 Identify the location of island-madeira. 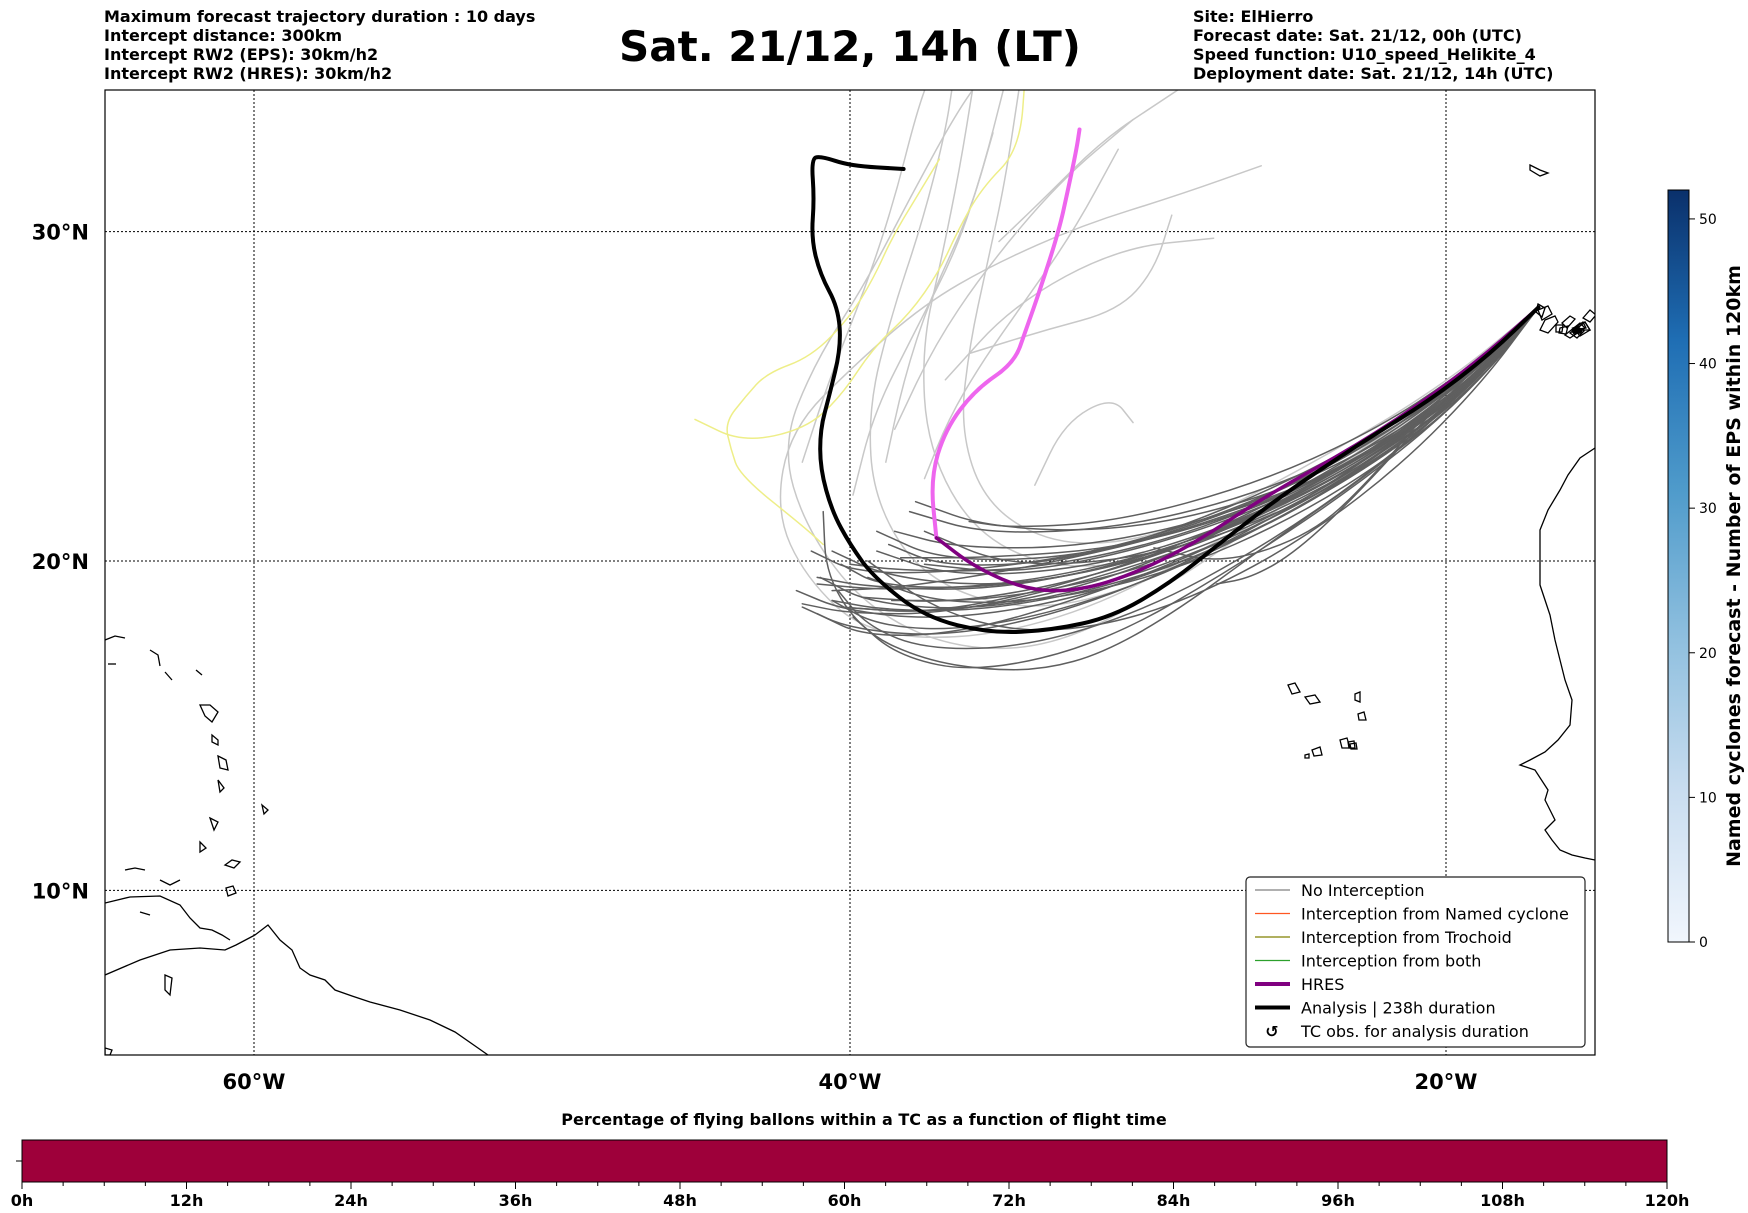
(1539, 170).